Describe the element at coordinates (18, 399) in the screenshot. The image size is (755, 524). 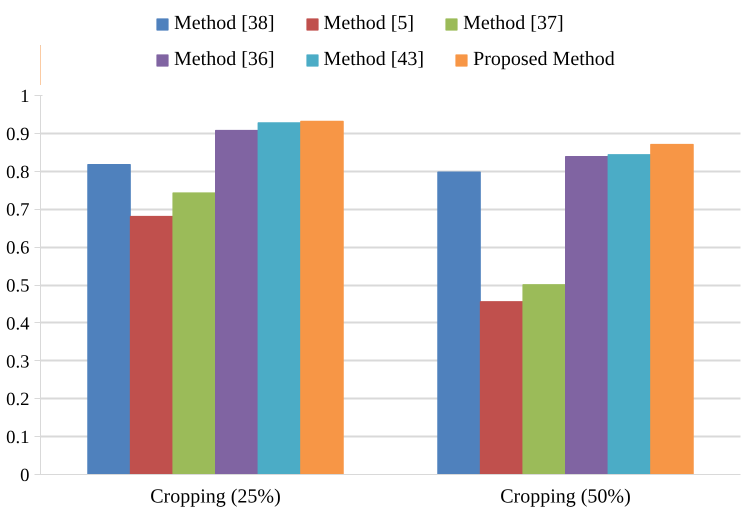
I see `y-tick-label: 0.2` at that location.